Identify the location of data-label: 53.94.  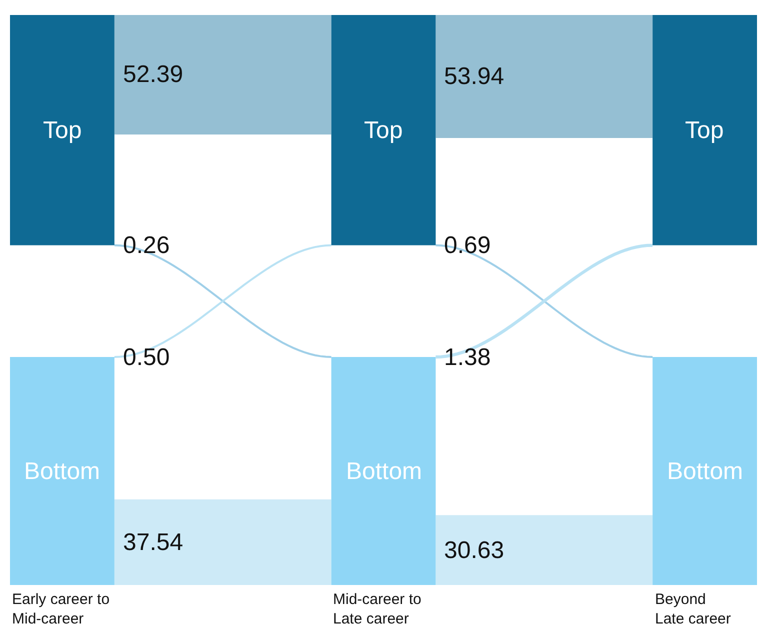
(474, 76).